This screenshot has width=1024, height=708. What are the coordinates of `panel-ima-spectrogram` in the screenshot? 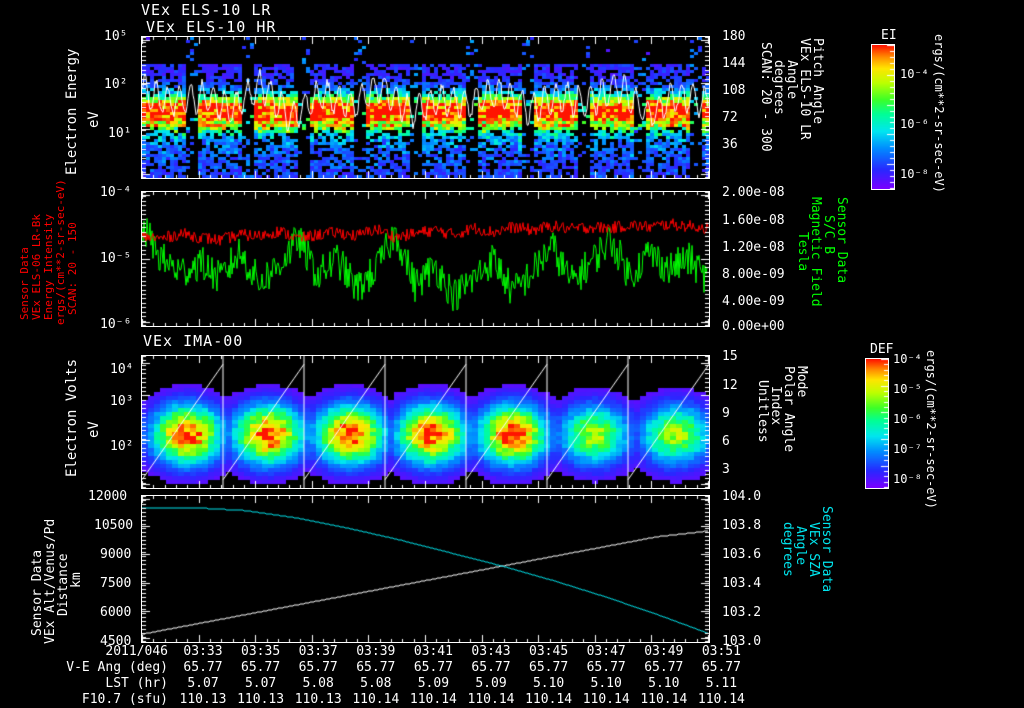 It's located at (425, 422).